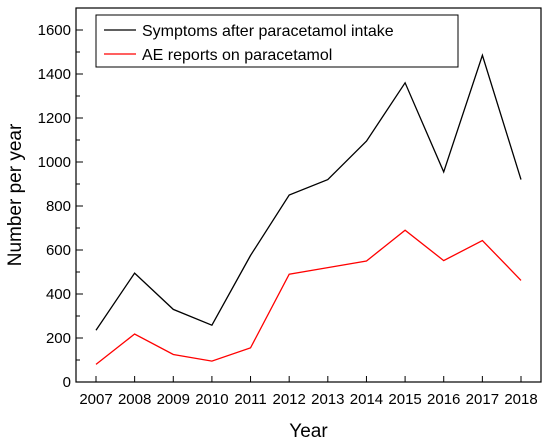  What do you see at coordinates (67, 382) in the screenshot?
I see `y-tick-label: 0` at bounding box center [67, 382].